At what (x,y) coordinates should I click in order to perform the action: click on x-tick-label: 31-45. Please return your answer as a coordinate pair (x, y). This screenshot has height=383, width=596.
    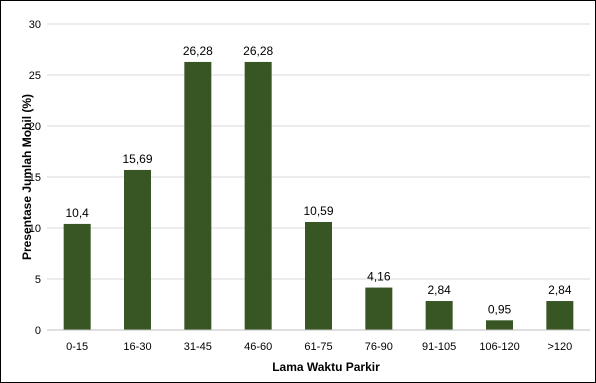
    Looking at the image, I should click on (198, 347).